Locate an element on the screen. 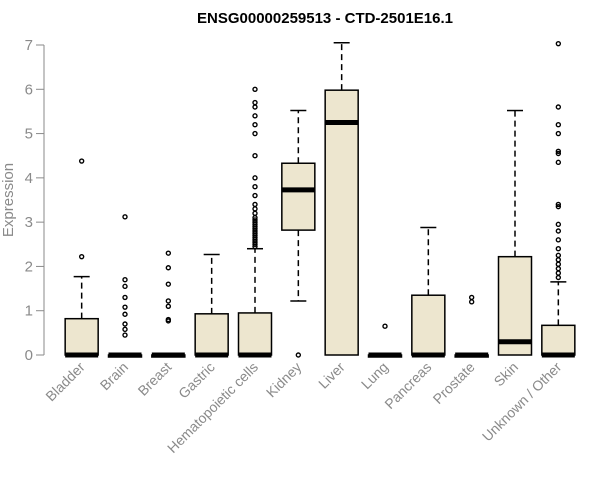 The width and height of the screenshot is (600, 500). box-liver is located at coordinates (341, 199).